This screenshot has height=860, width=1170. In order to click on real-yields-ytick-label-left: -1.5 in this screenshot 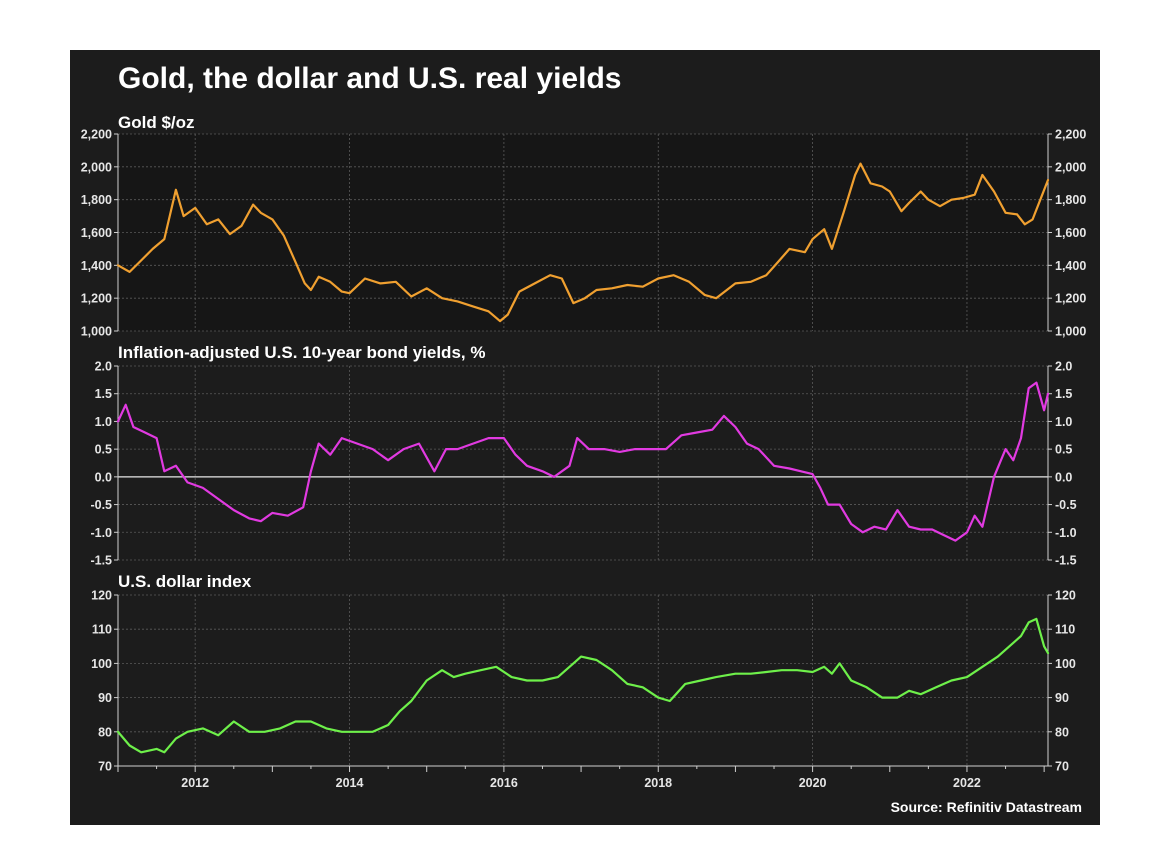, I will do `click(101, 561)`.